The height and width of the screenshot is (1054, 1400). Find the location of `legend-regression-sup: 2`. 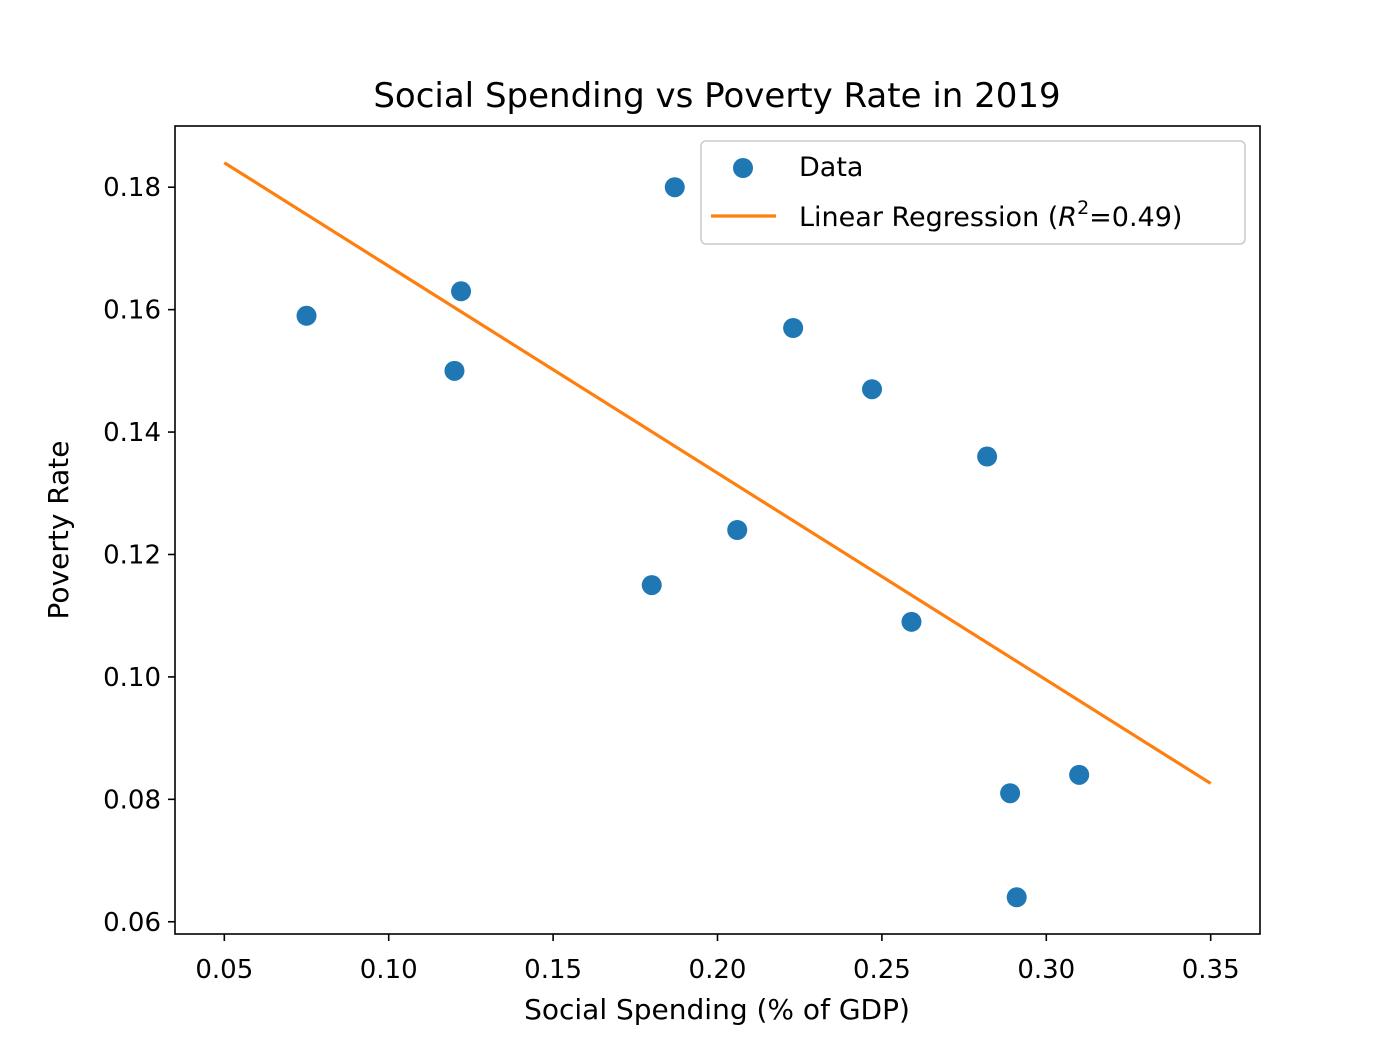

legend-regression-sup: 2 is located at coordinates (1083, 208).